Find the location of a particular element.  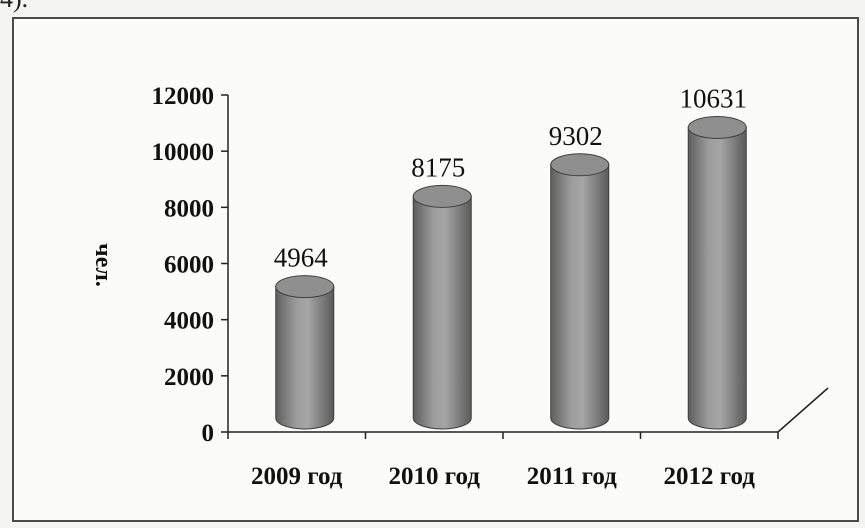

y-tick-label: 0 is located at coordinates (208, 433).